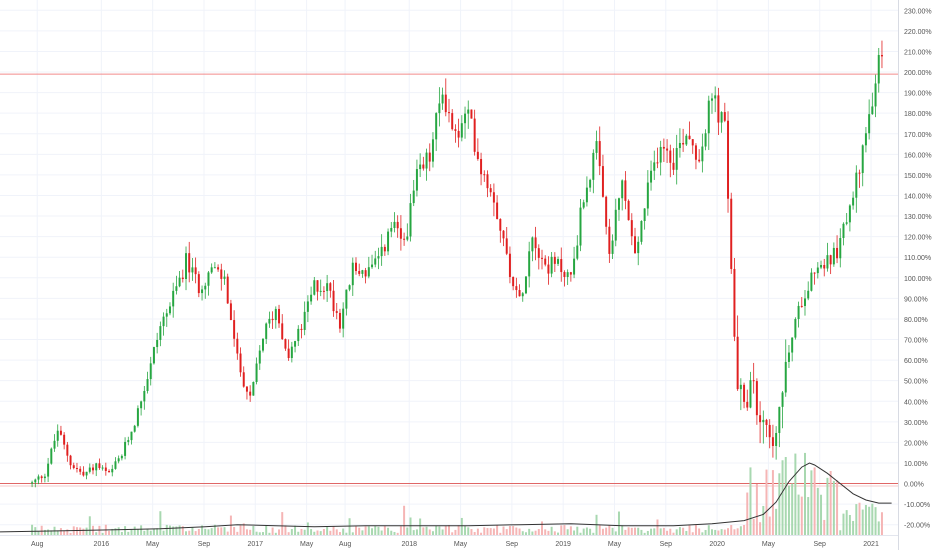  Describe the element at coordinates (918, 279) in the screenshot. I see `y-tick-label: 100.00%` at that location.